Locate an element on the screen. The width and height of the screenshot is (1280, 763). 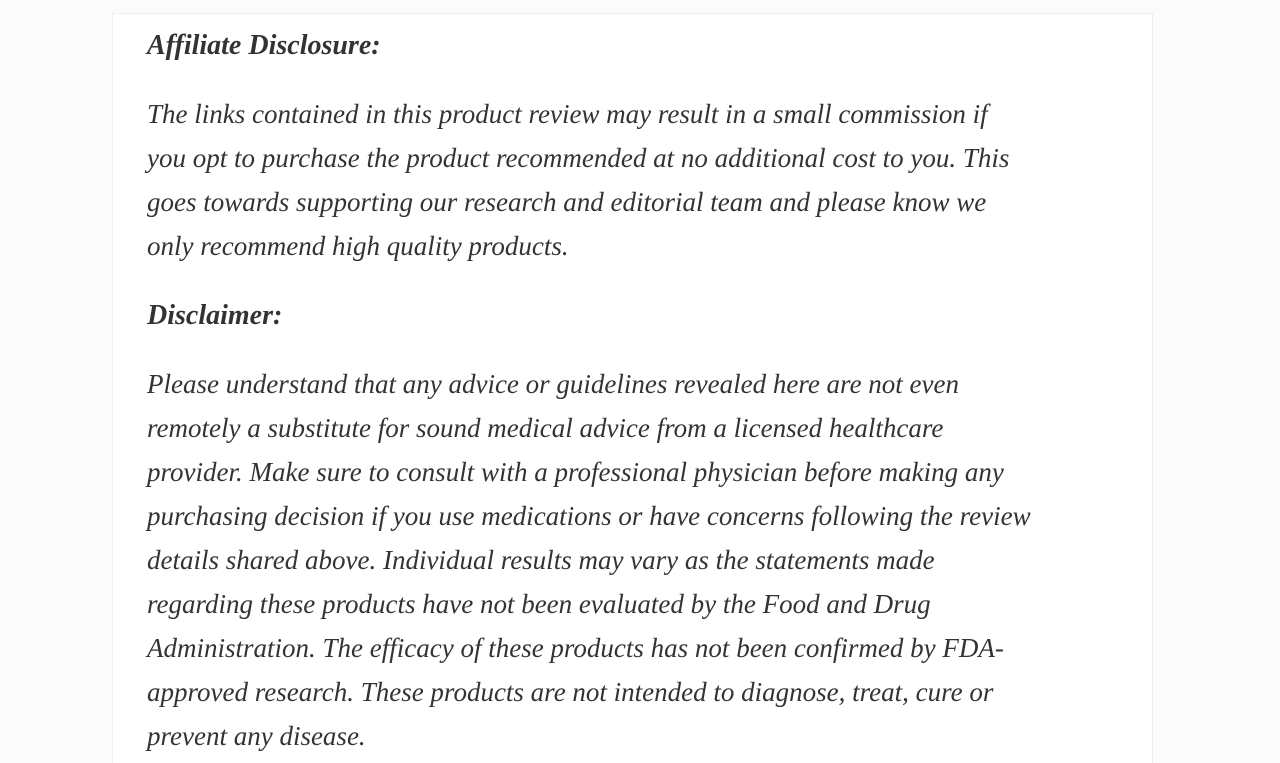
disclaimer-heading: Disclaimer: is located at coordinates (215, 315).